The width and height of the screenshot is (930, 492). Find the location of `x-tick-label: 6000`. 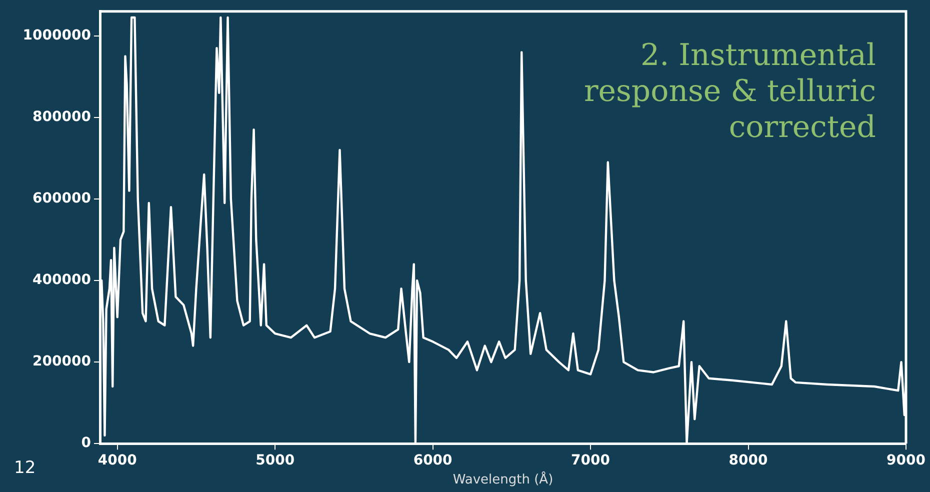

x-tick-label: 6000 is located at coordinates (433, 460).